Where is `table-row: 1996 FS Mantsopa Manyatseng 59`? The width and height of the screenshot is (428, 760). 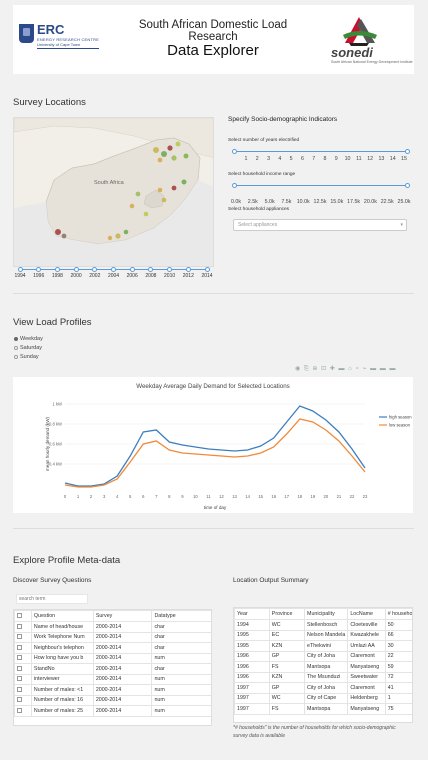
table-row: 1996 FS Mantsopa Manyatseng 59 is located at coordinates (323, 667).